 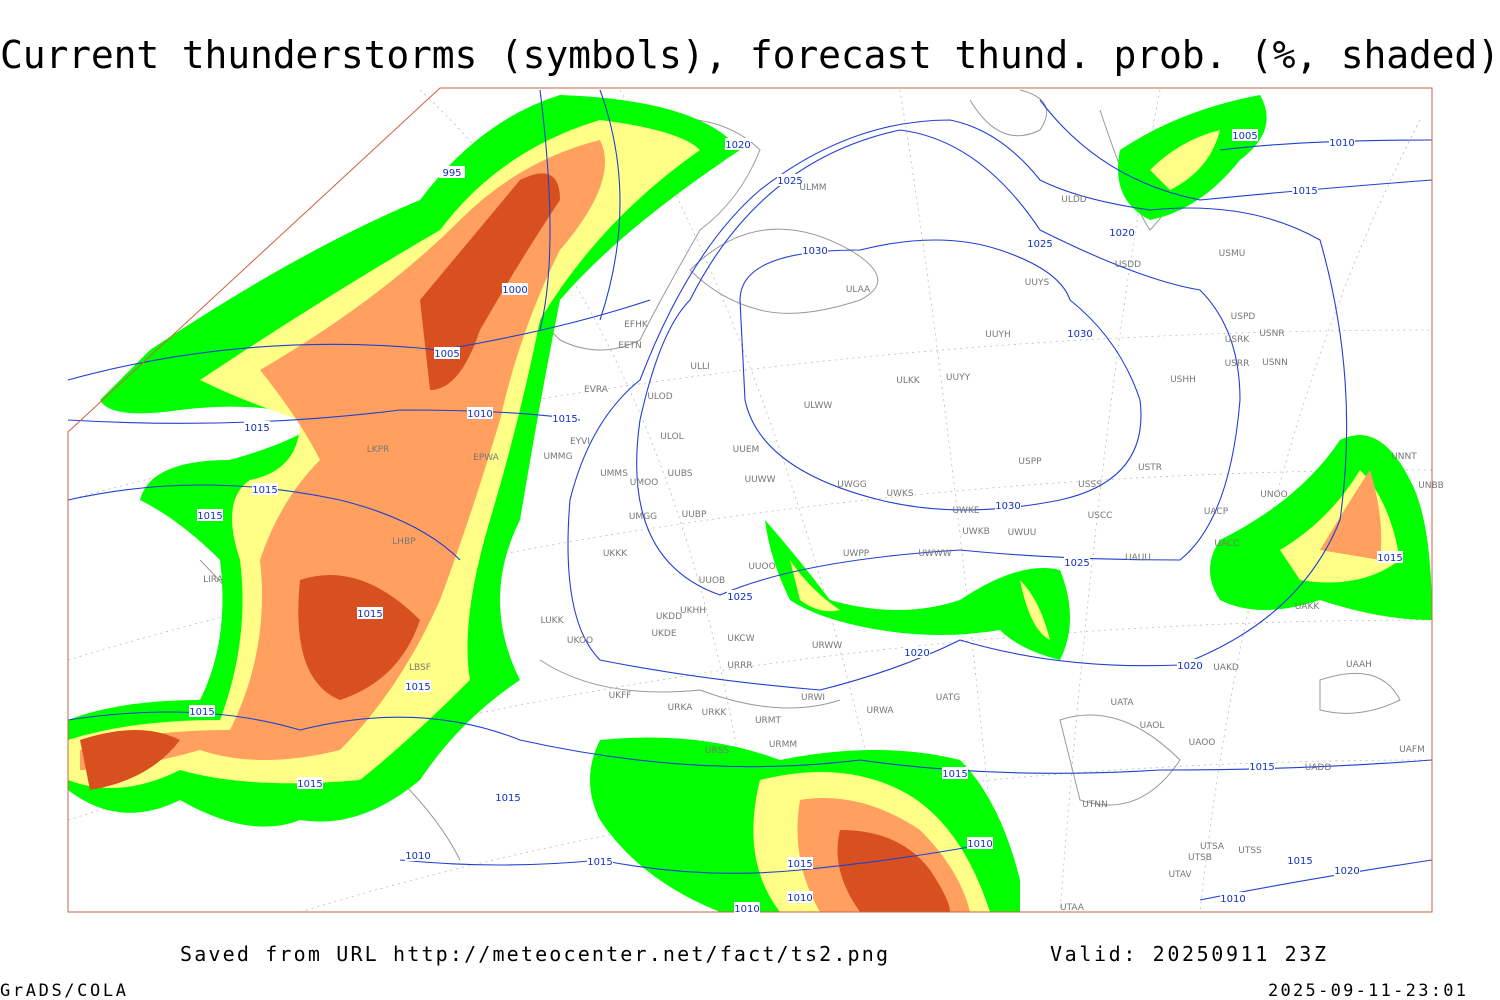 What do you see at coordinates (712, 581) in the screenshot?
I see `station-code: UUOB` at bounding box center [712, 581].